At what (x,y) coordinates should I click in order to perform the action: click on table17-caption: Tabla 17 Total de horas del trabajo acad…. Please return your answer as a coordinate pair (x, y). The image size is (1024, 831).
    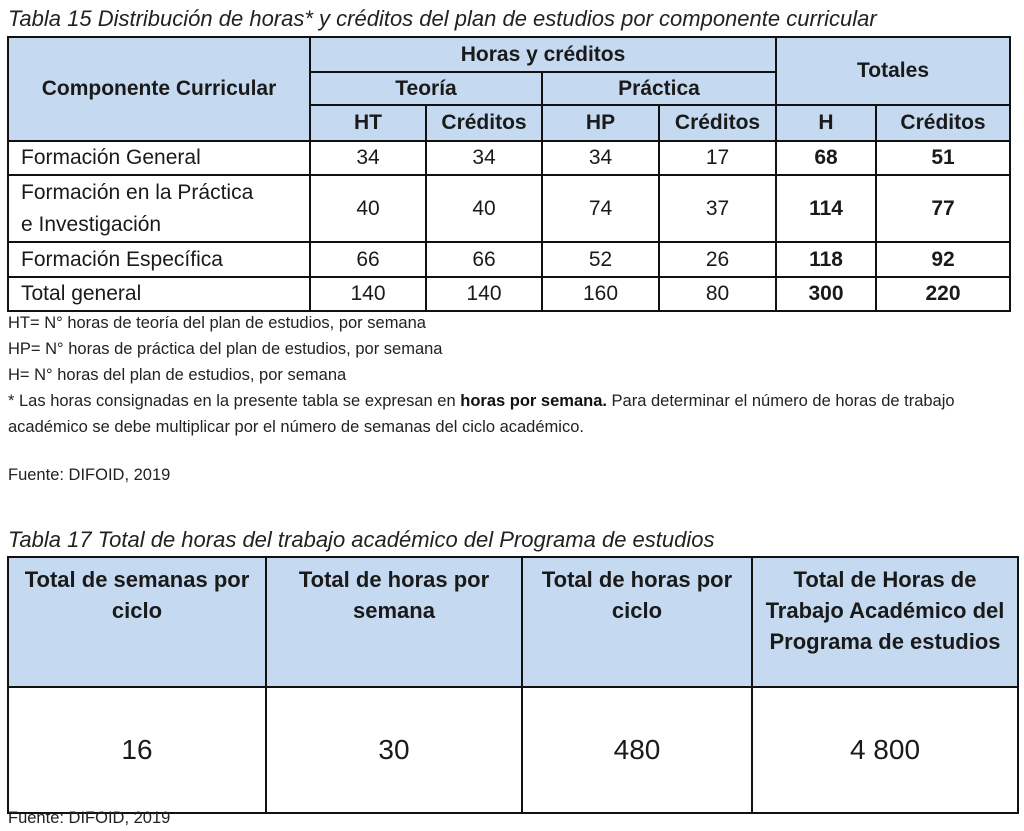
    Looking at the image, I should click on (361, 539).